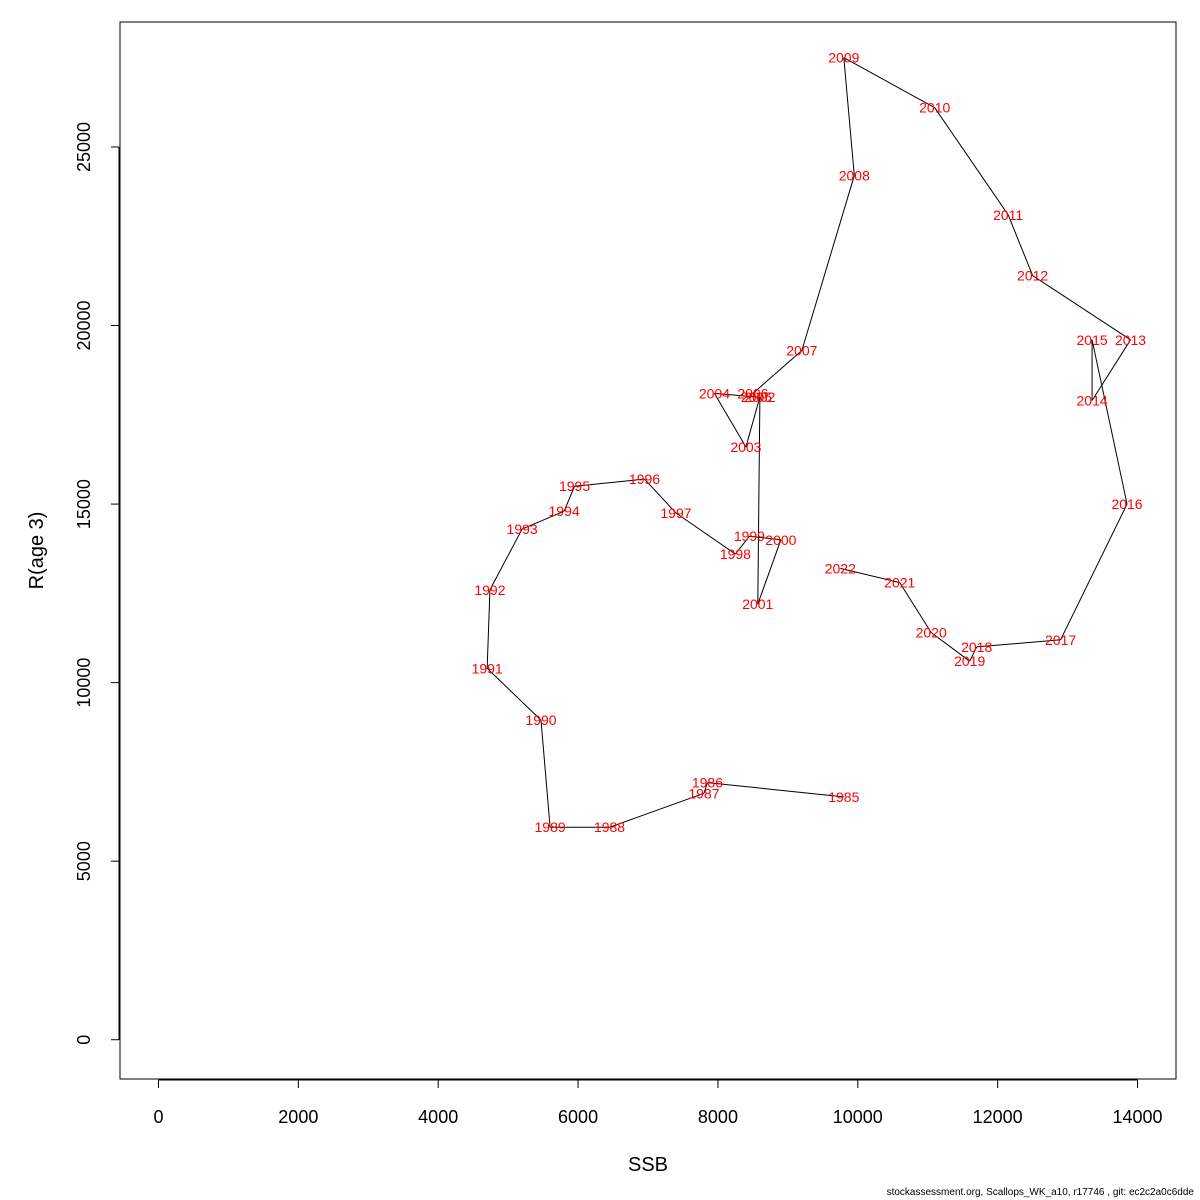 This screenshot has height=1200, width=1200. I want to click on point-label-1987: 1987, so click(703, 793).